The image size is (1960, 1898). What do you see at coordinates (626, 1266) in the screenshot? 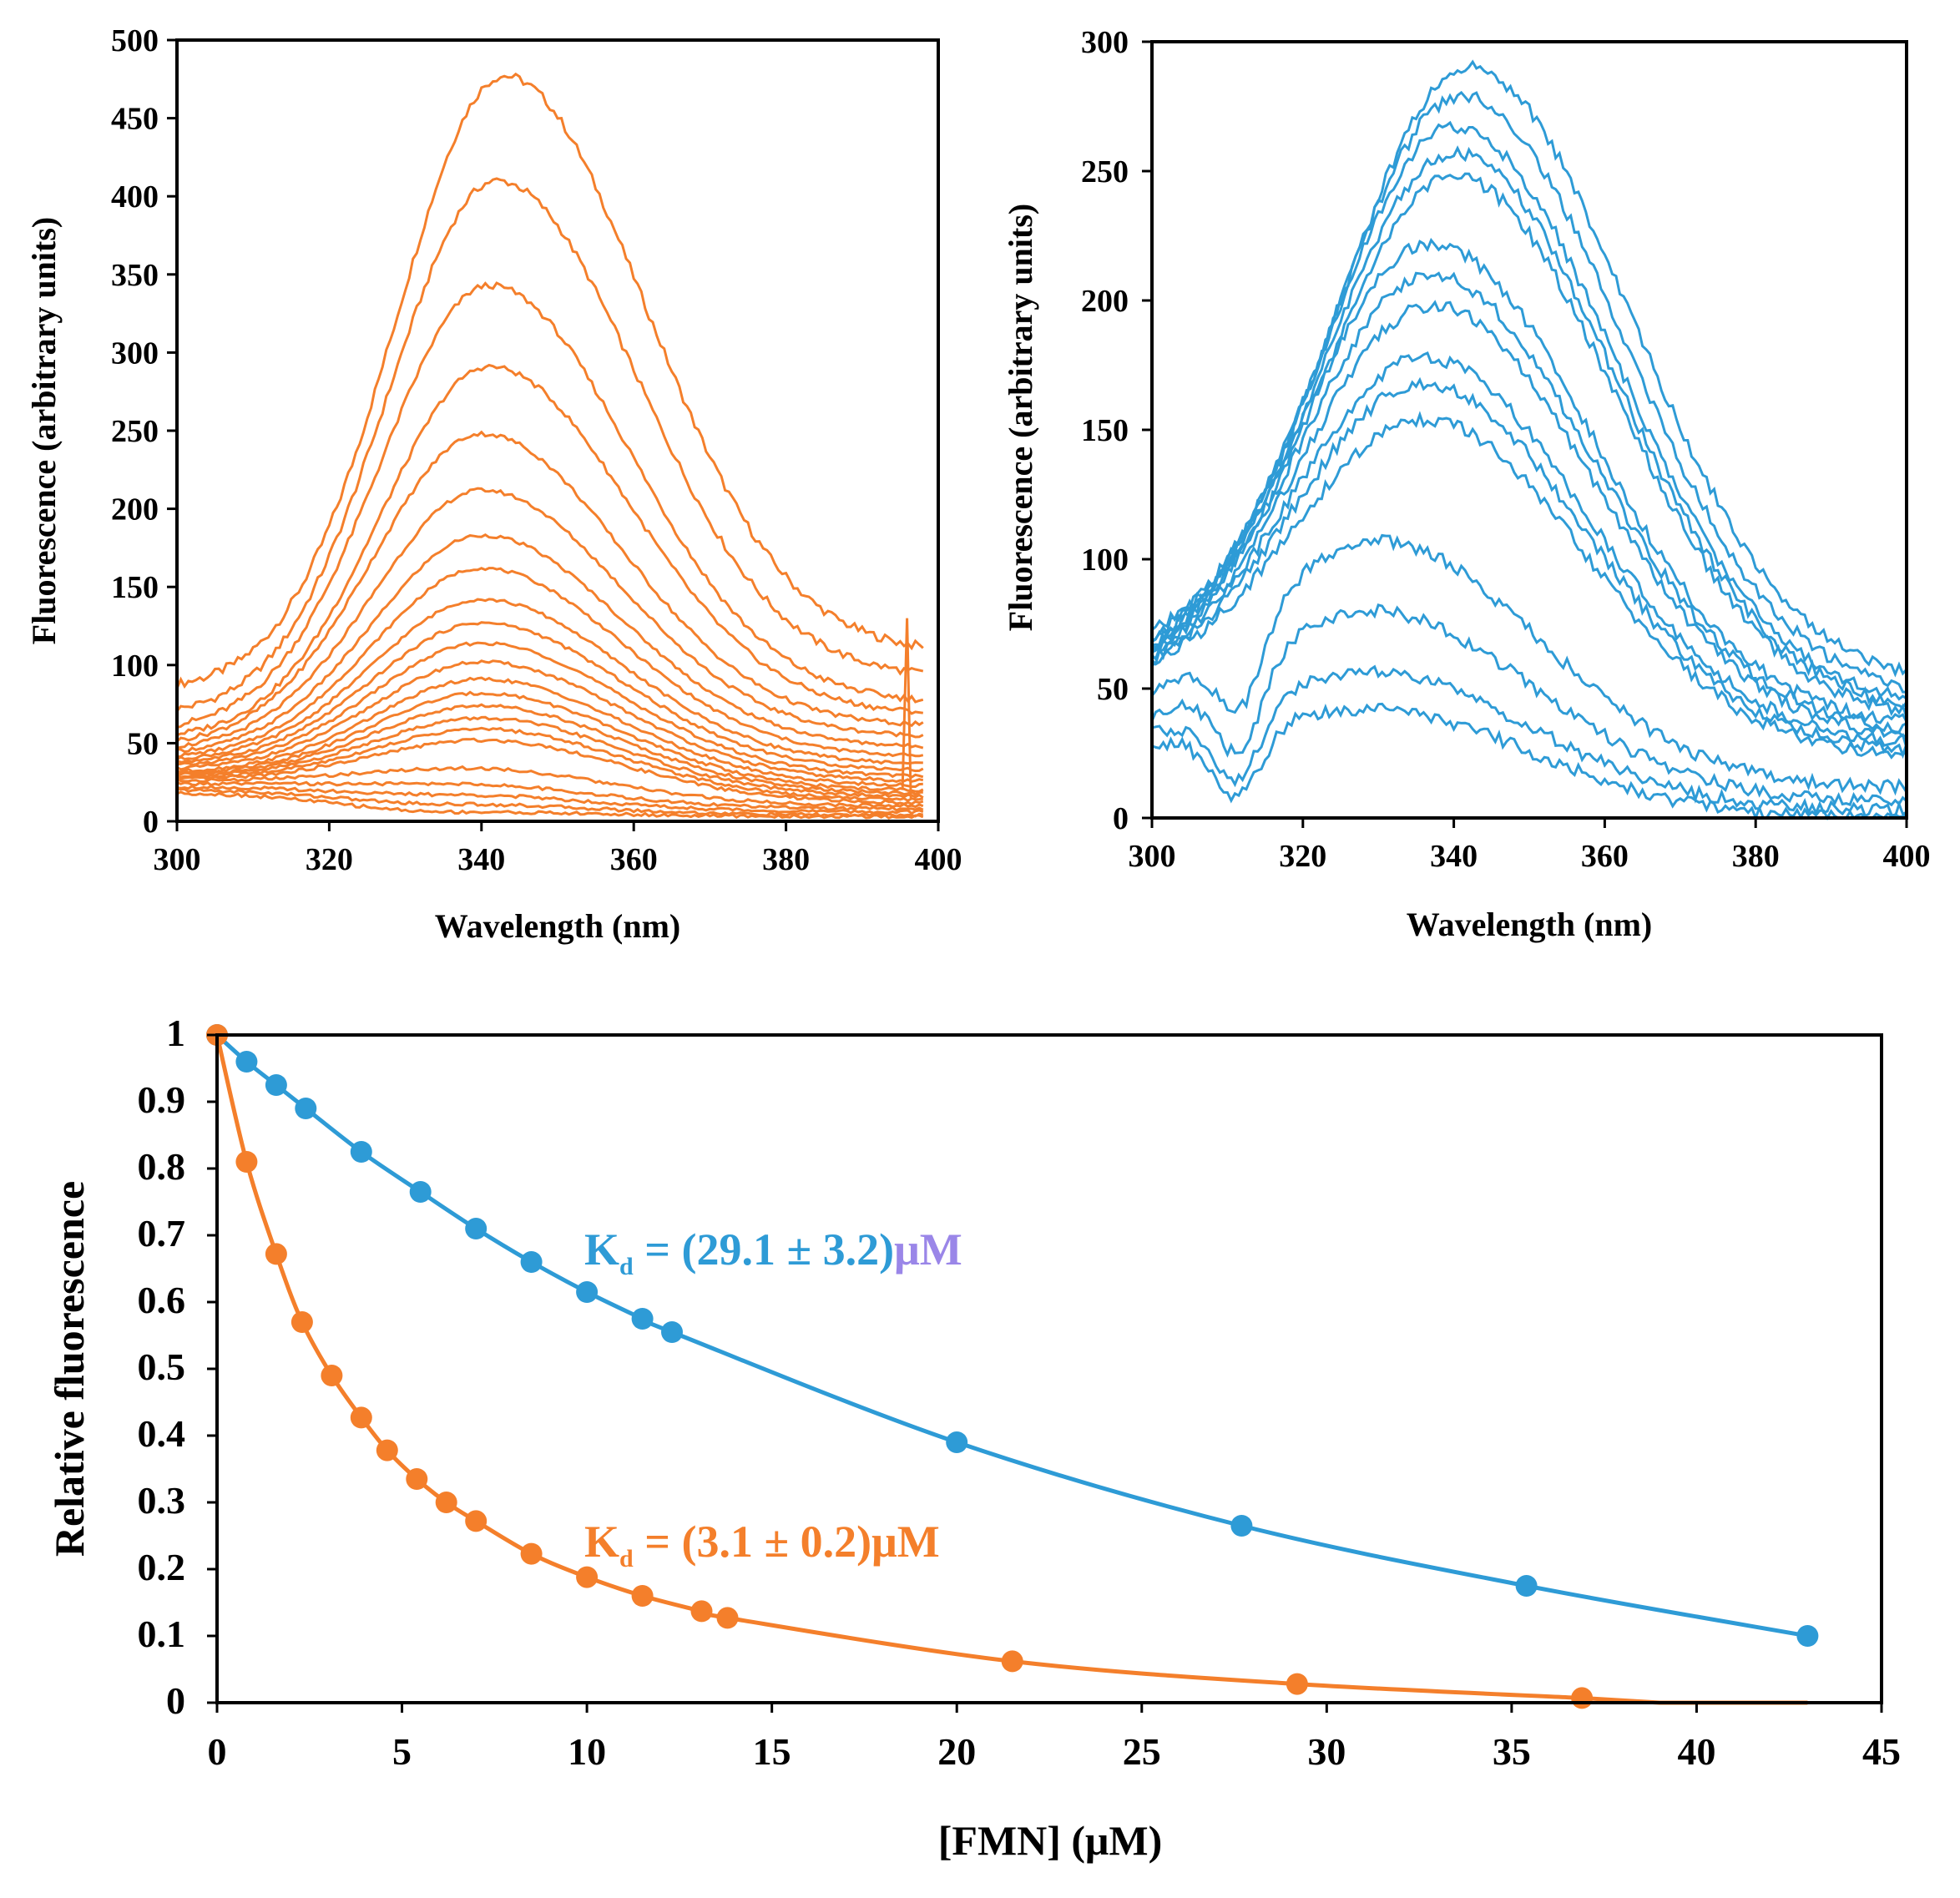
I see `kd-blue-sub: d` at bounding box center [626, 1266].